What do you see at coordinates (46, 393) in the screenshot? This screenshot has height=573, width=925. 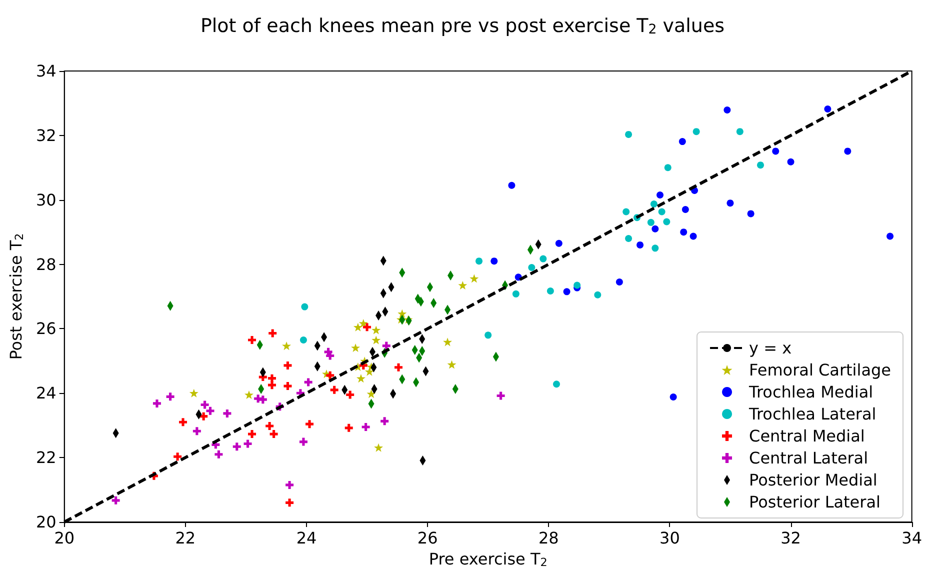 I see `y-tick-label: 24` at bounding box center [46, 393].